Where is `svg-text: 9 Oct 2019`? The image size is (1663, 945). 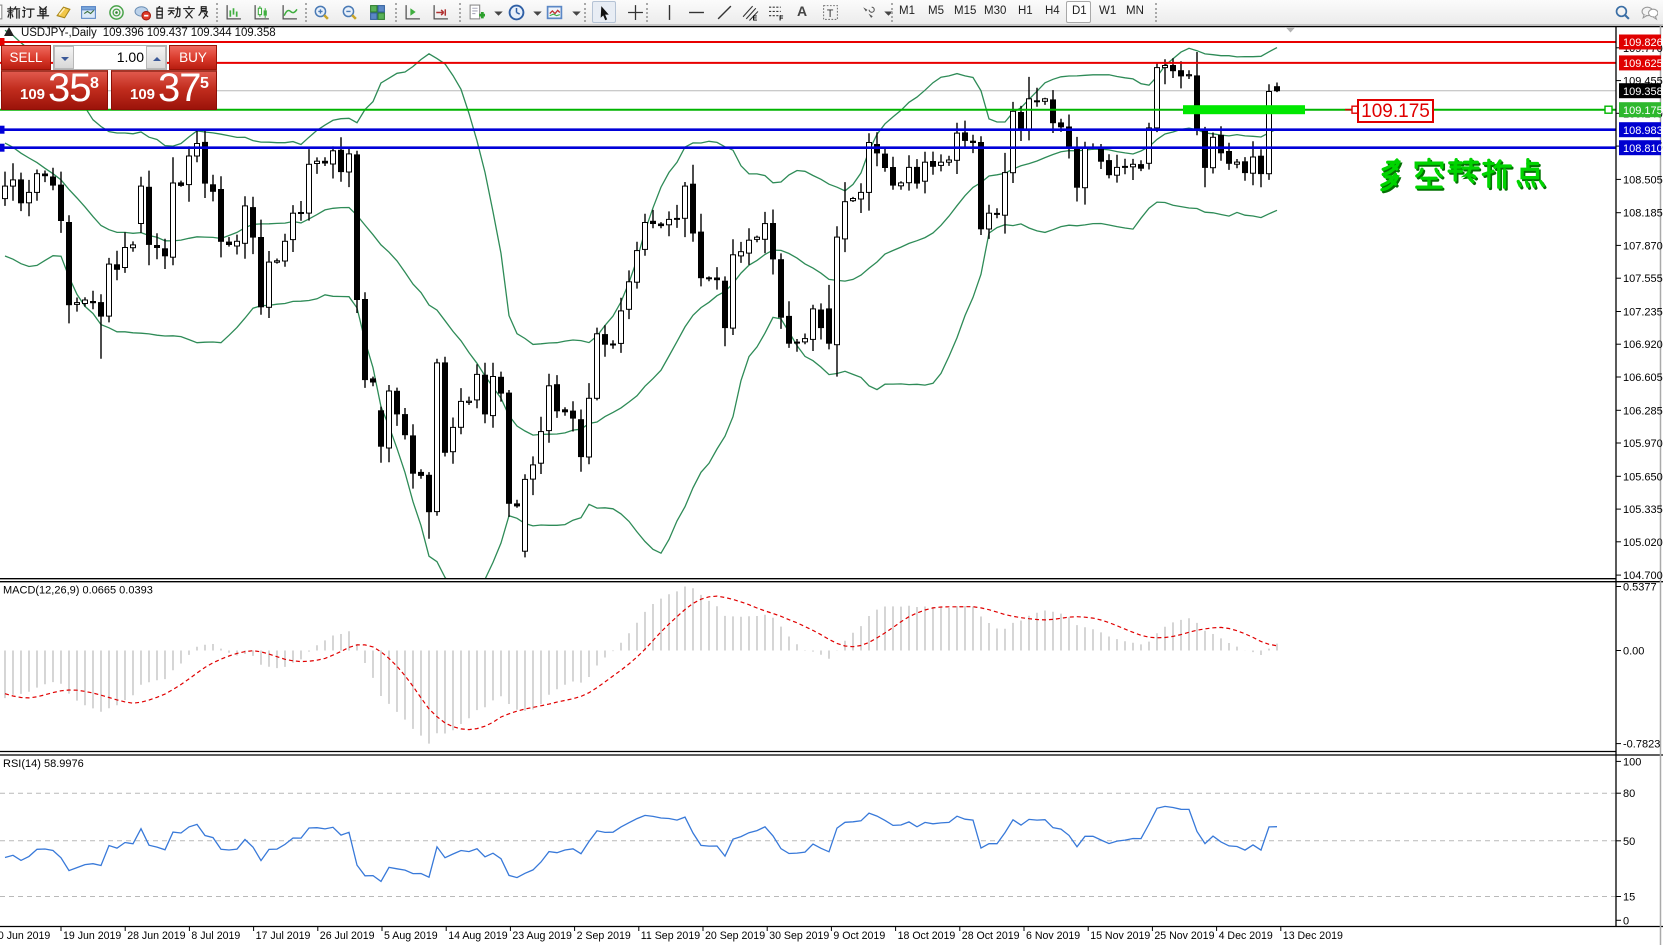 svg-text: 9 Oct 2019 is located at coordinates (859, 936).